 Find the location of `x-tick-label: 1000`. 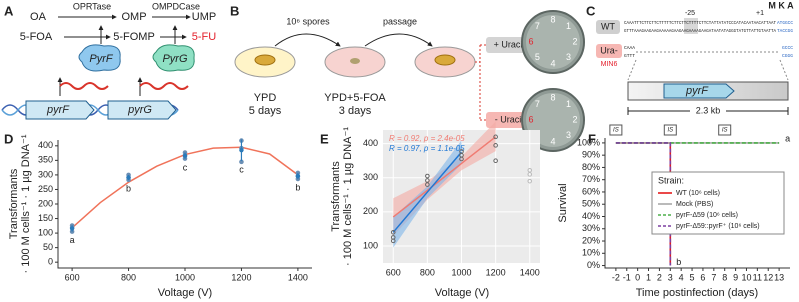

x-tick-label: 1000 is located at coordinates (461, 272).